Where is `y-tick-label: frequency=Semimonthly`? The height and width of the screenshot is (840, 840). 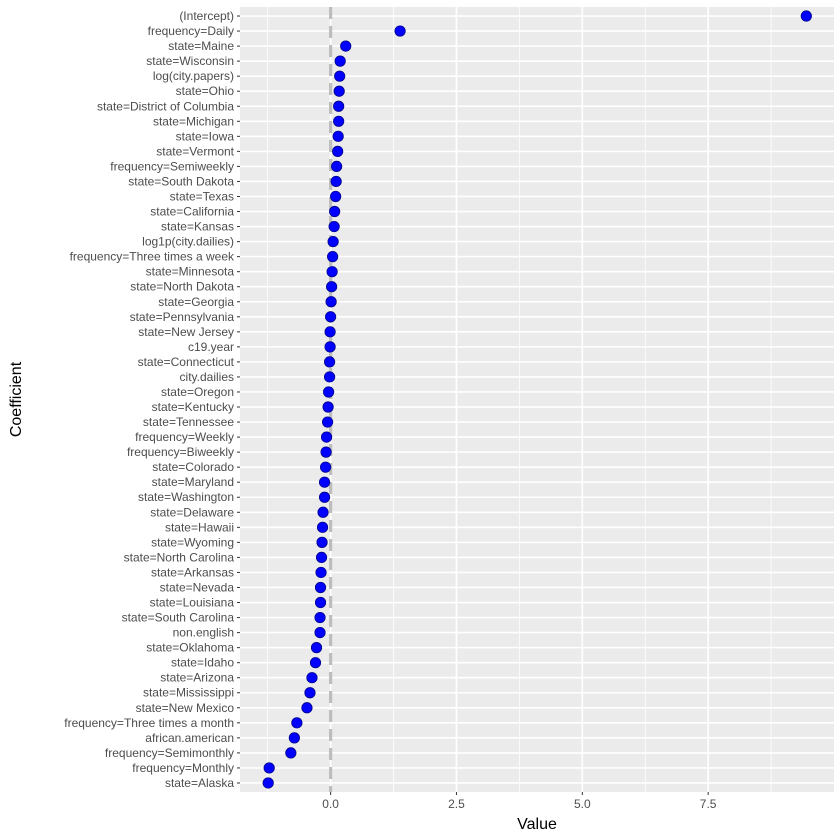
y-tick-label: frequency=Semimonthly is located at coordinates (169, 753).